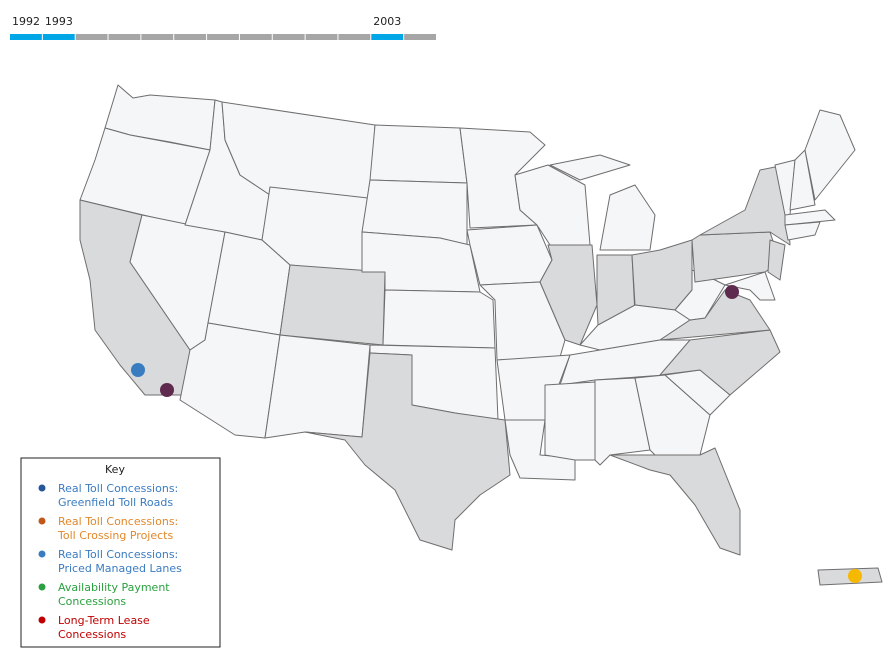  Describe the element at coordinates (114, 587) in the screenshot. I see `key-label: Availability Payment` at that location.